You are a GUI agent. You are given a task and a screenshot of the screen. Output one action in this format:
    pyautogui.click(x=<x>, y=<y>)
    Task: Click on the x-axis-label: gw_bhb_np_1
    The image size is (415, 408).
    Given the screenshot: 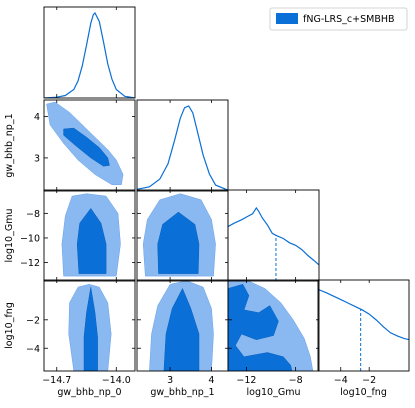 What is the action you would take?
    pyautogui.click(x=182, y=392)
    